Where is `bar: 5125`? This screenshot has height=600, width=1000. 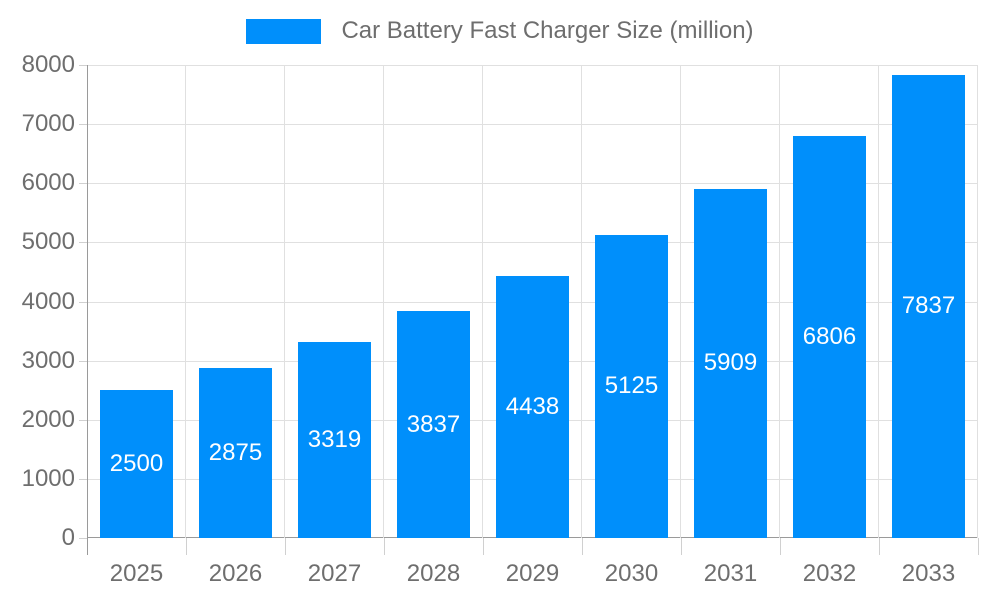
bar: 5125 is located at coordinates (631, 386).